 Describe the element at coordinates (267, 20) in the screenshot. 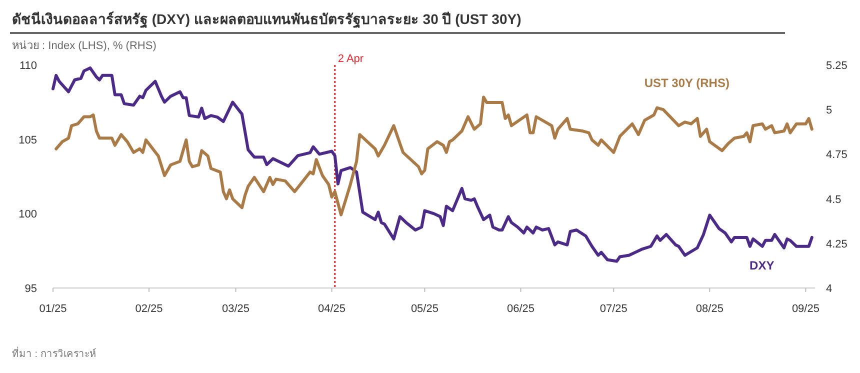

I see `chart-title: ดัชนีเงินดอลลาร์สหรัฐ (DXY) และผลตอบแทนพันธบัตรรัฐบาลระยะ 30 ปี (UST 30Y)` at that location.